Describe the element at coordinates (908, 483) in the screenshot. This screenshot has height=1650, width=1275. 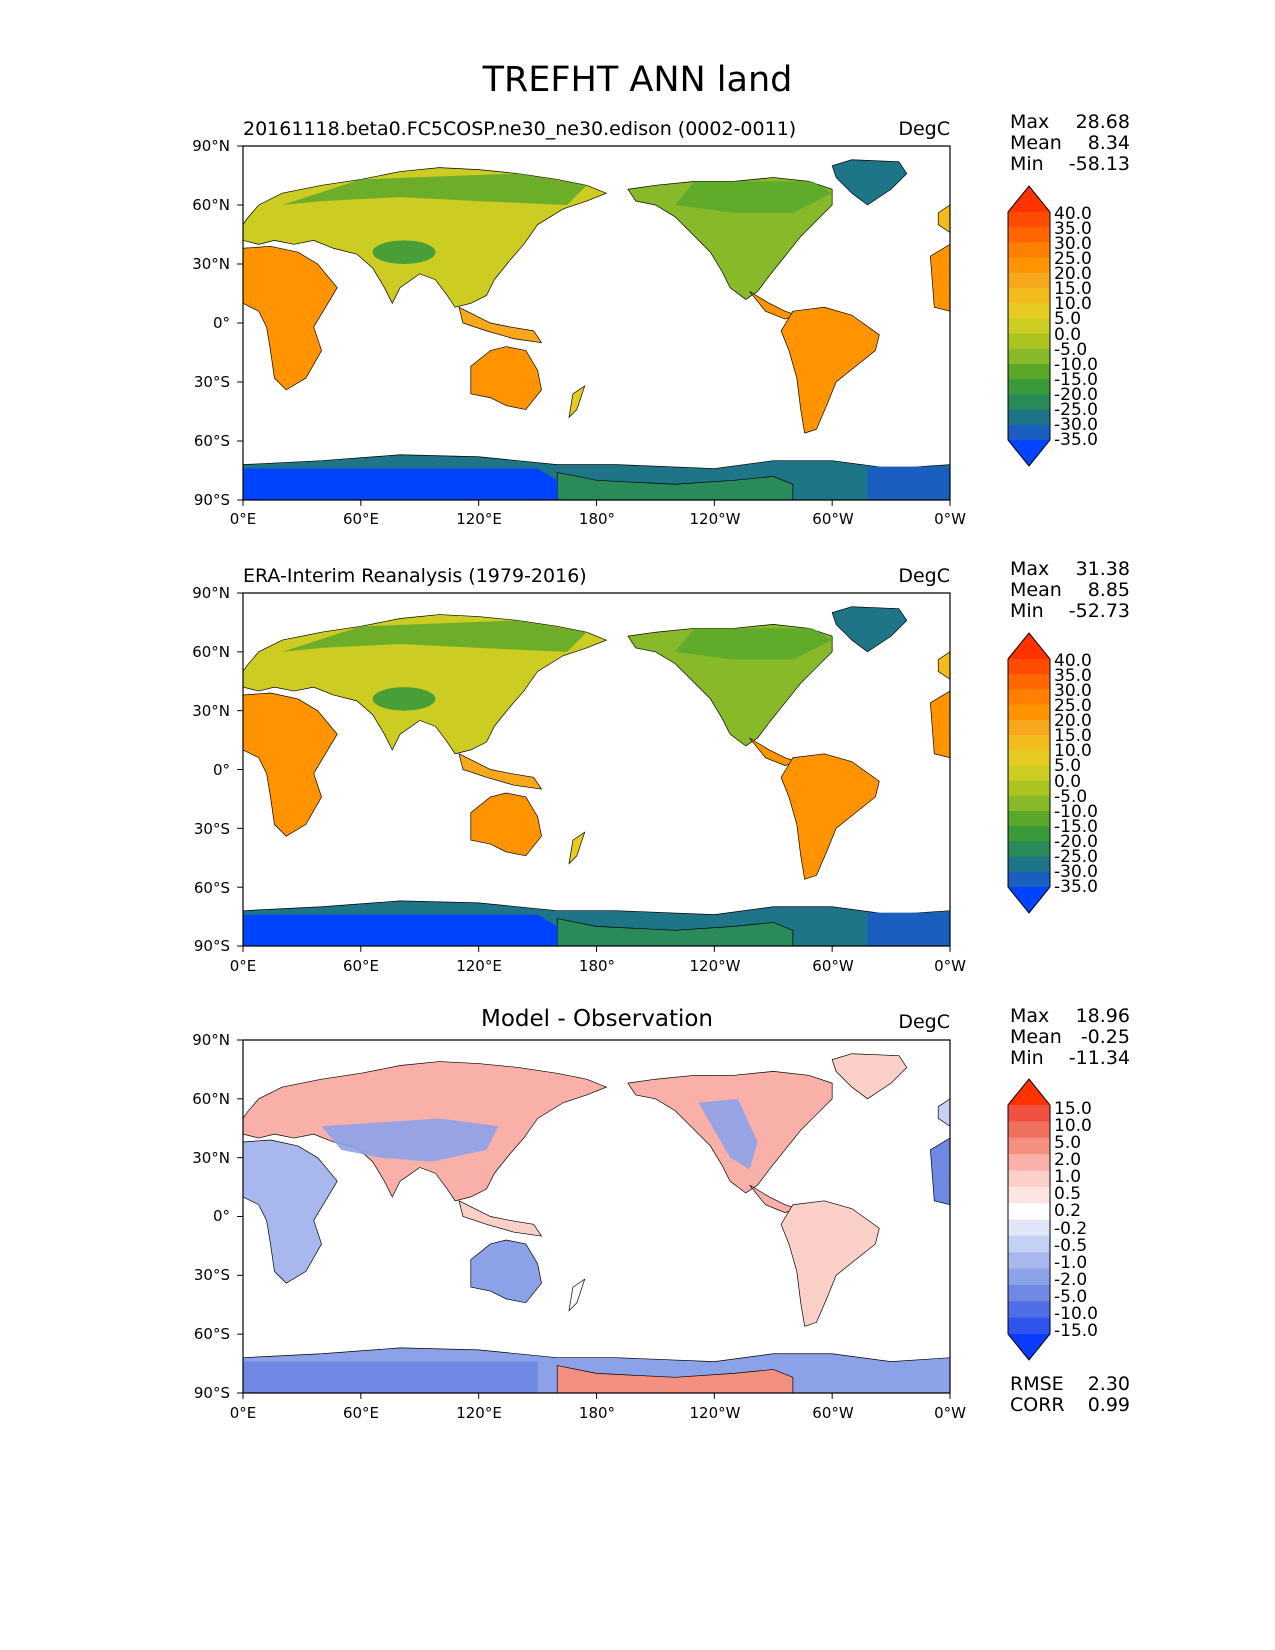
I see `antarctic-sector` at that location.